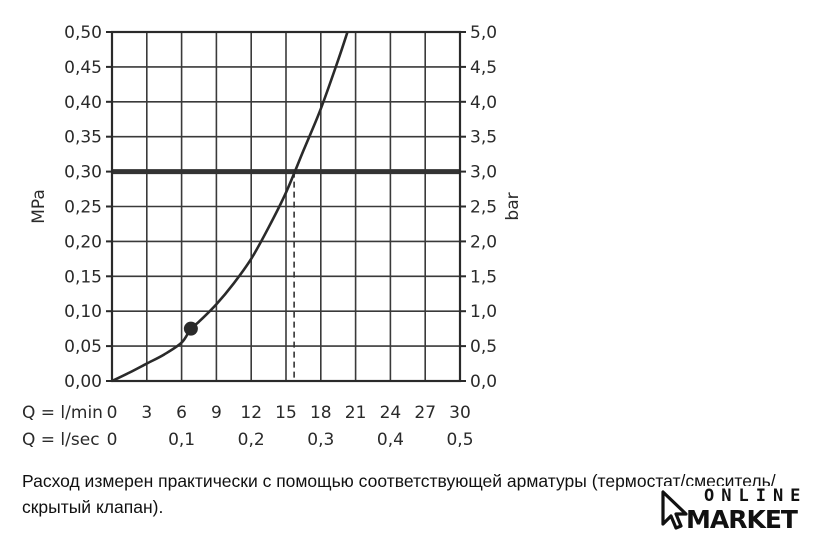 This screenshot has height=547, width=840. Describe the element at coordinates (83, 312) in the screenshot. I see `y-tick-label: 0,10` at that location.